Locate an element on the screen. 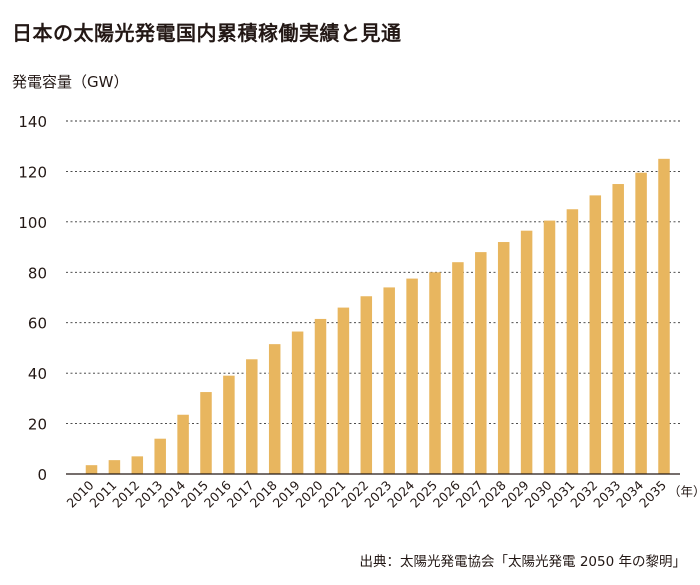  y-tick-label: 40 is located at coordinates (37, 374).